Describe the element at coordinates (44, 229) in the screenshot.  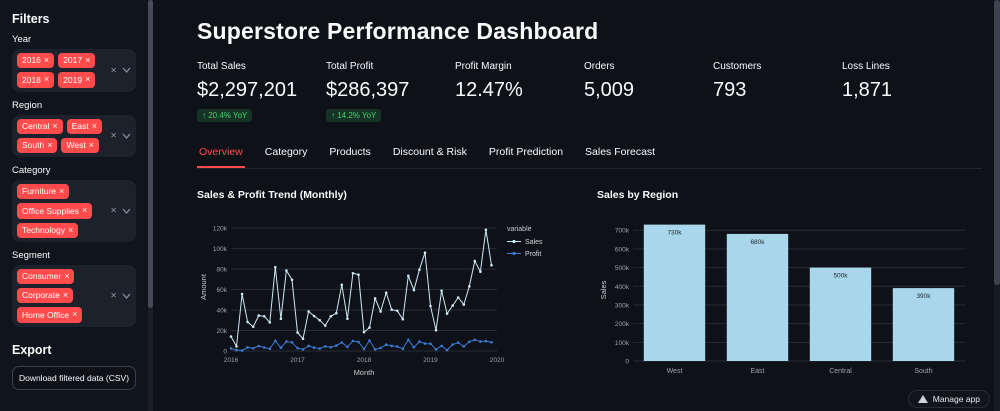
I see `tag-label: Technology` at that location.